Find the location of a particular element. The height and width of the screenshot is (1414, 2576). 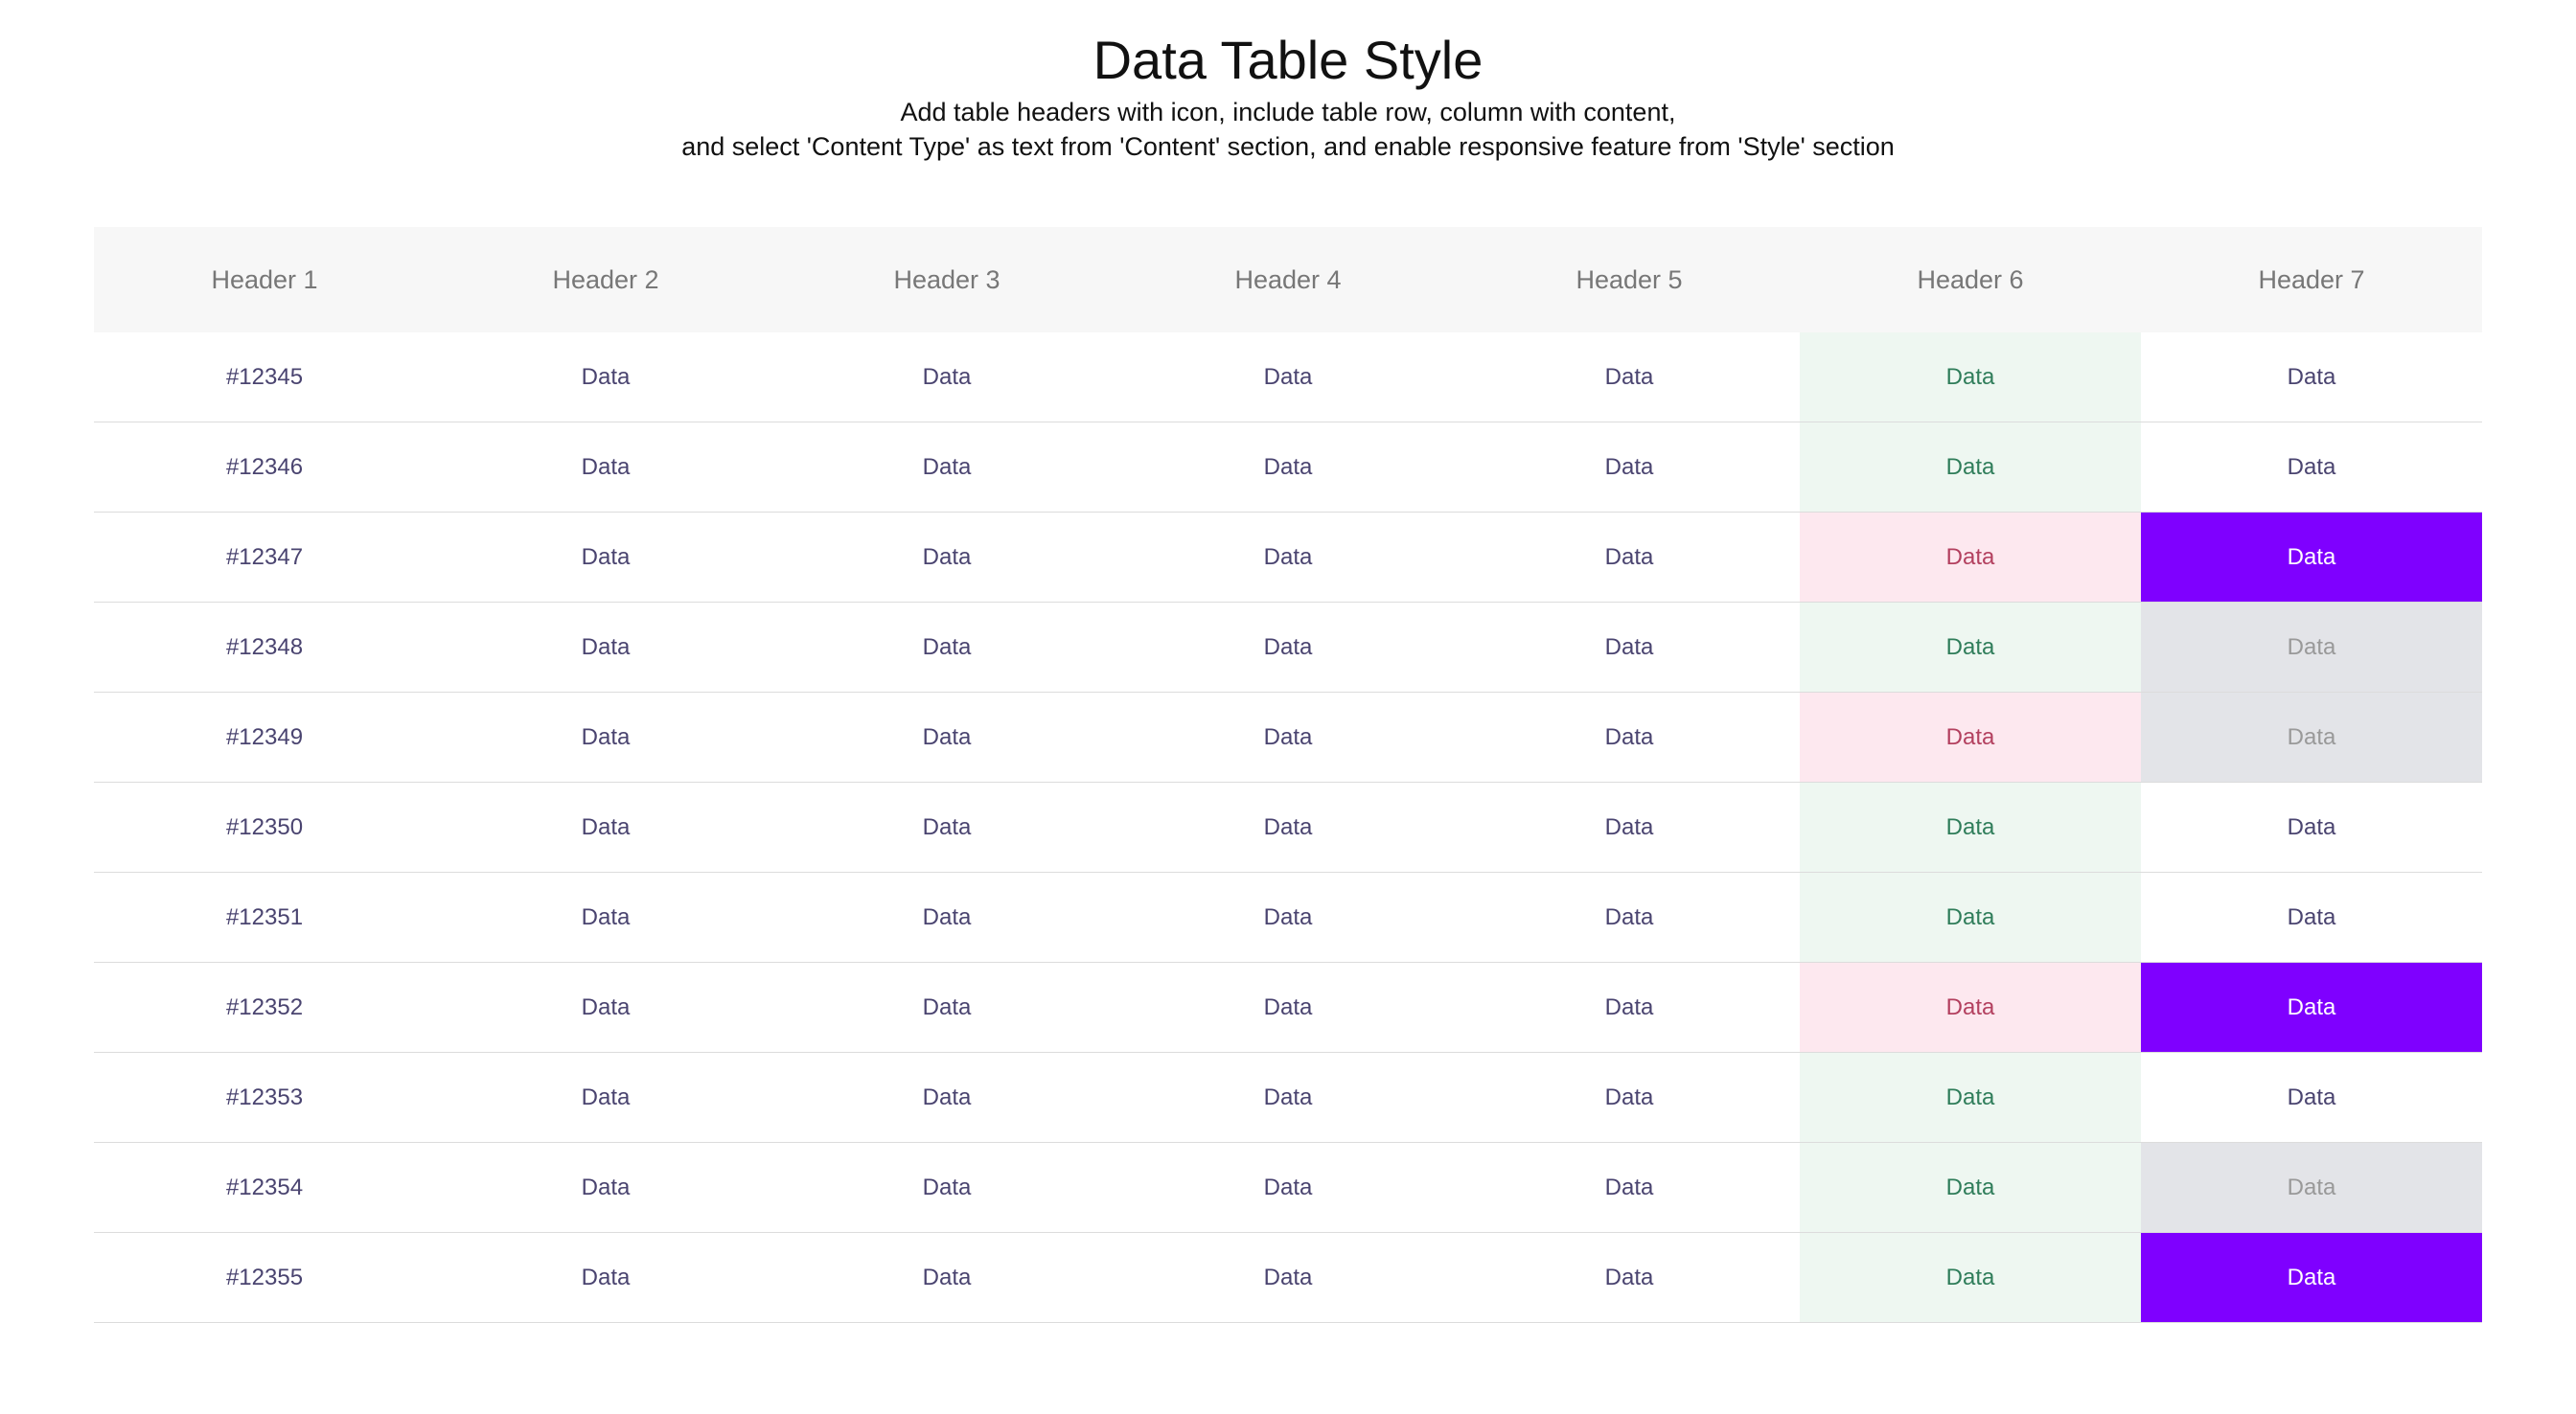

table-row: #12352 Data Data Data Data Data Data is located at coordinates (1288, 1007).